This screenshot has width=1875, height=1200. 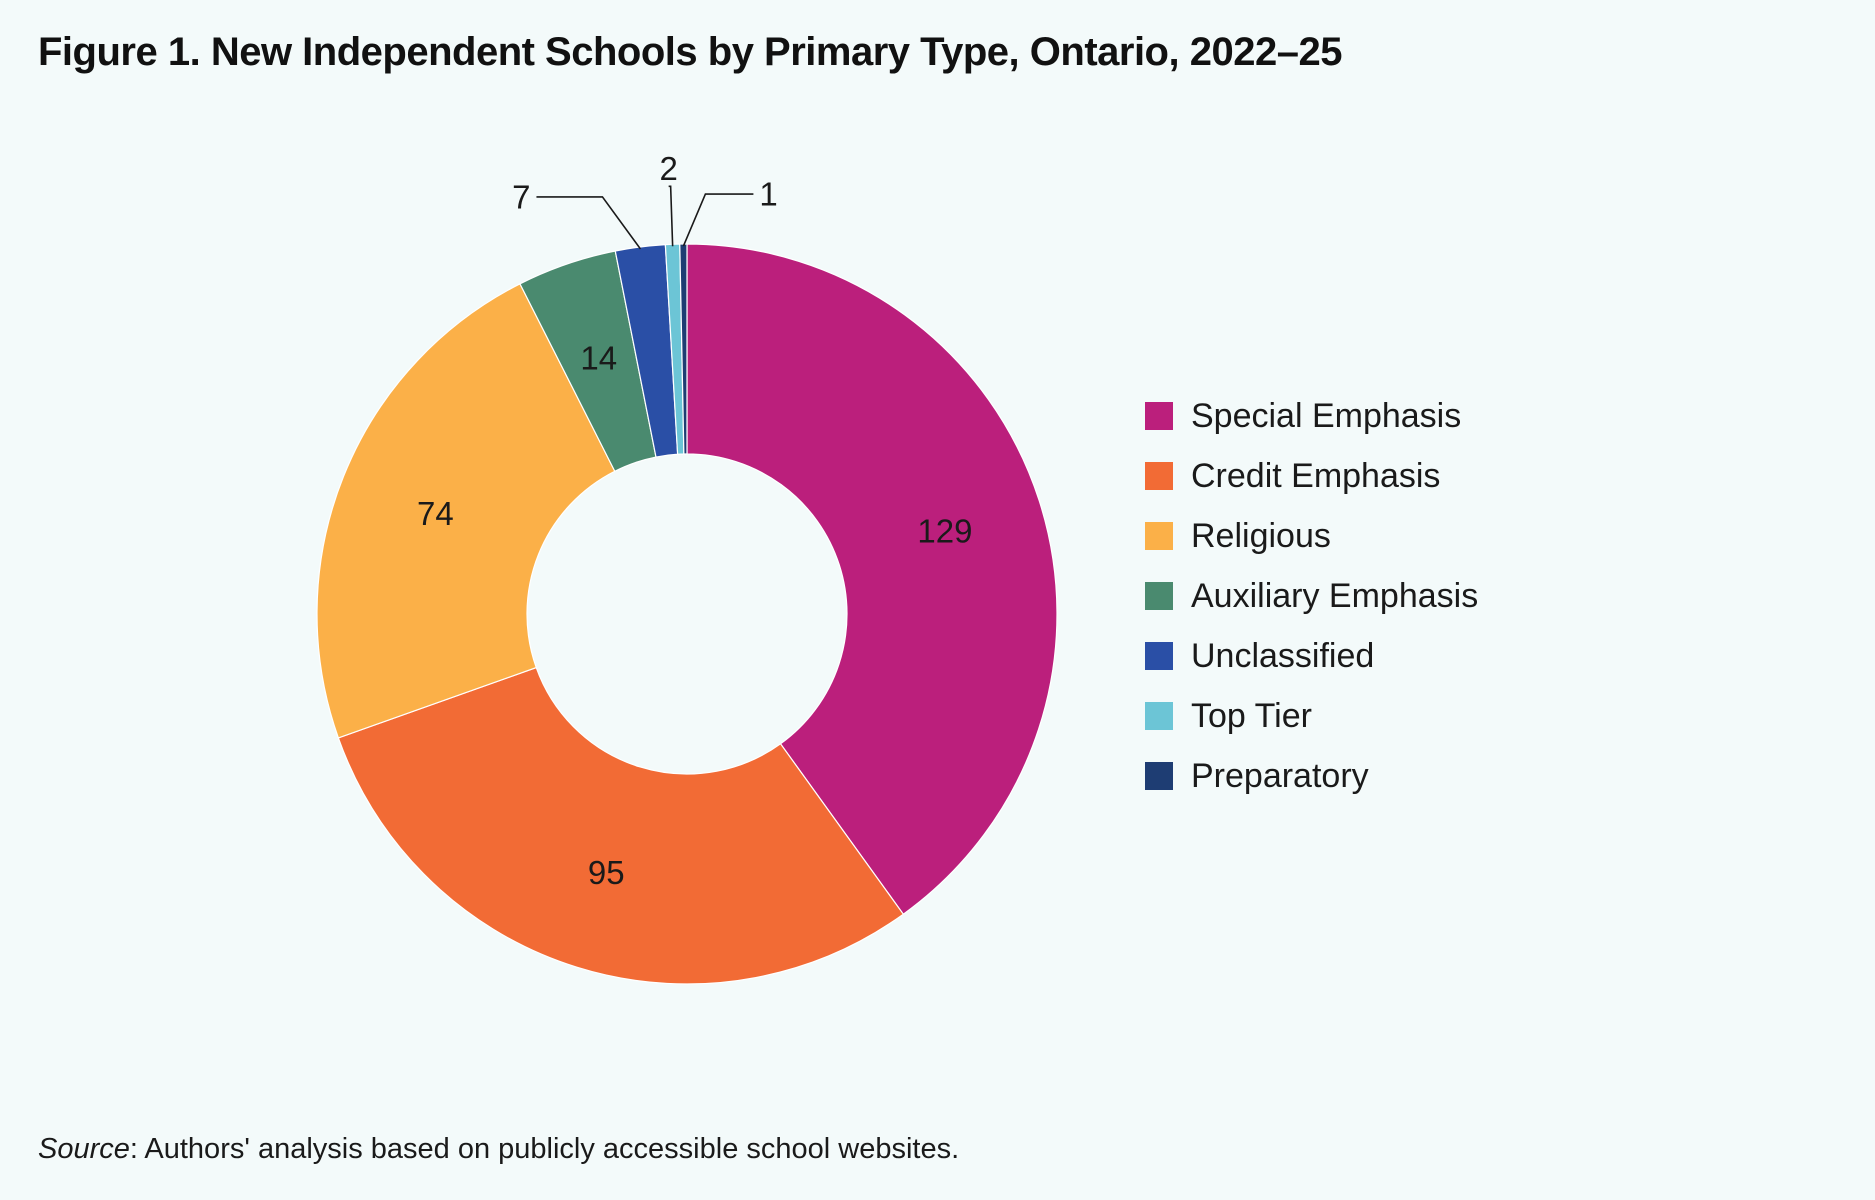 I want to click on slice-preparatory, so click(x=683, y=349).